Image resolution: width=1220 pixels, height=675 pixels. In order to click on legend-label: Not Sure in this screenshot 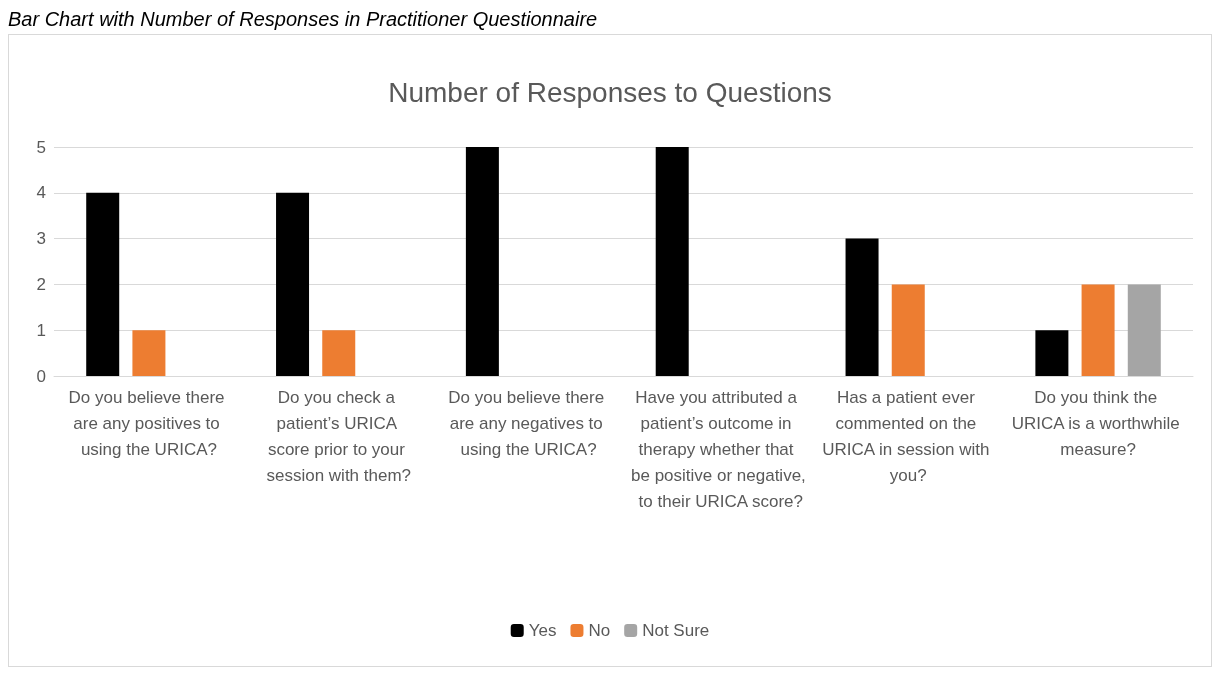, I will do `click(676, 630)`.